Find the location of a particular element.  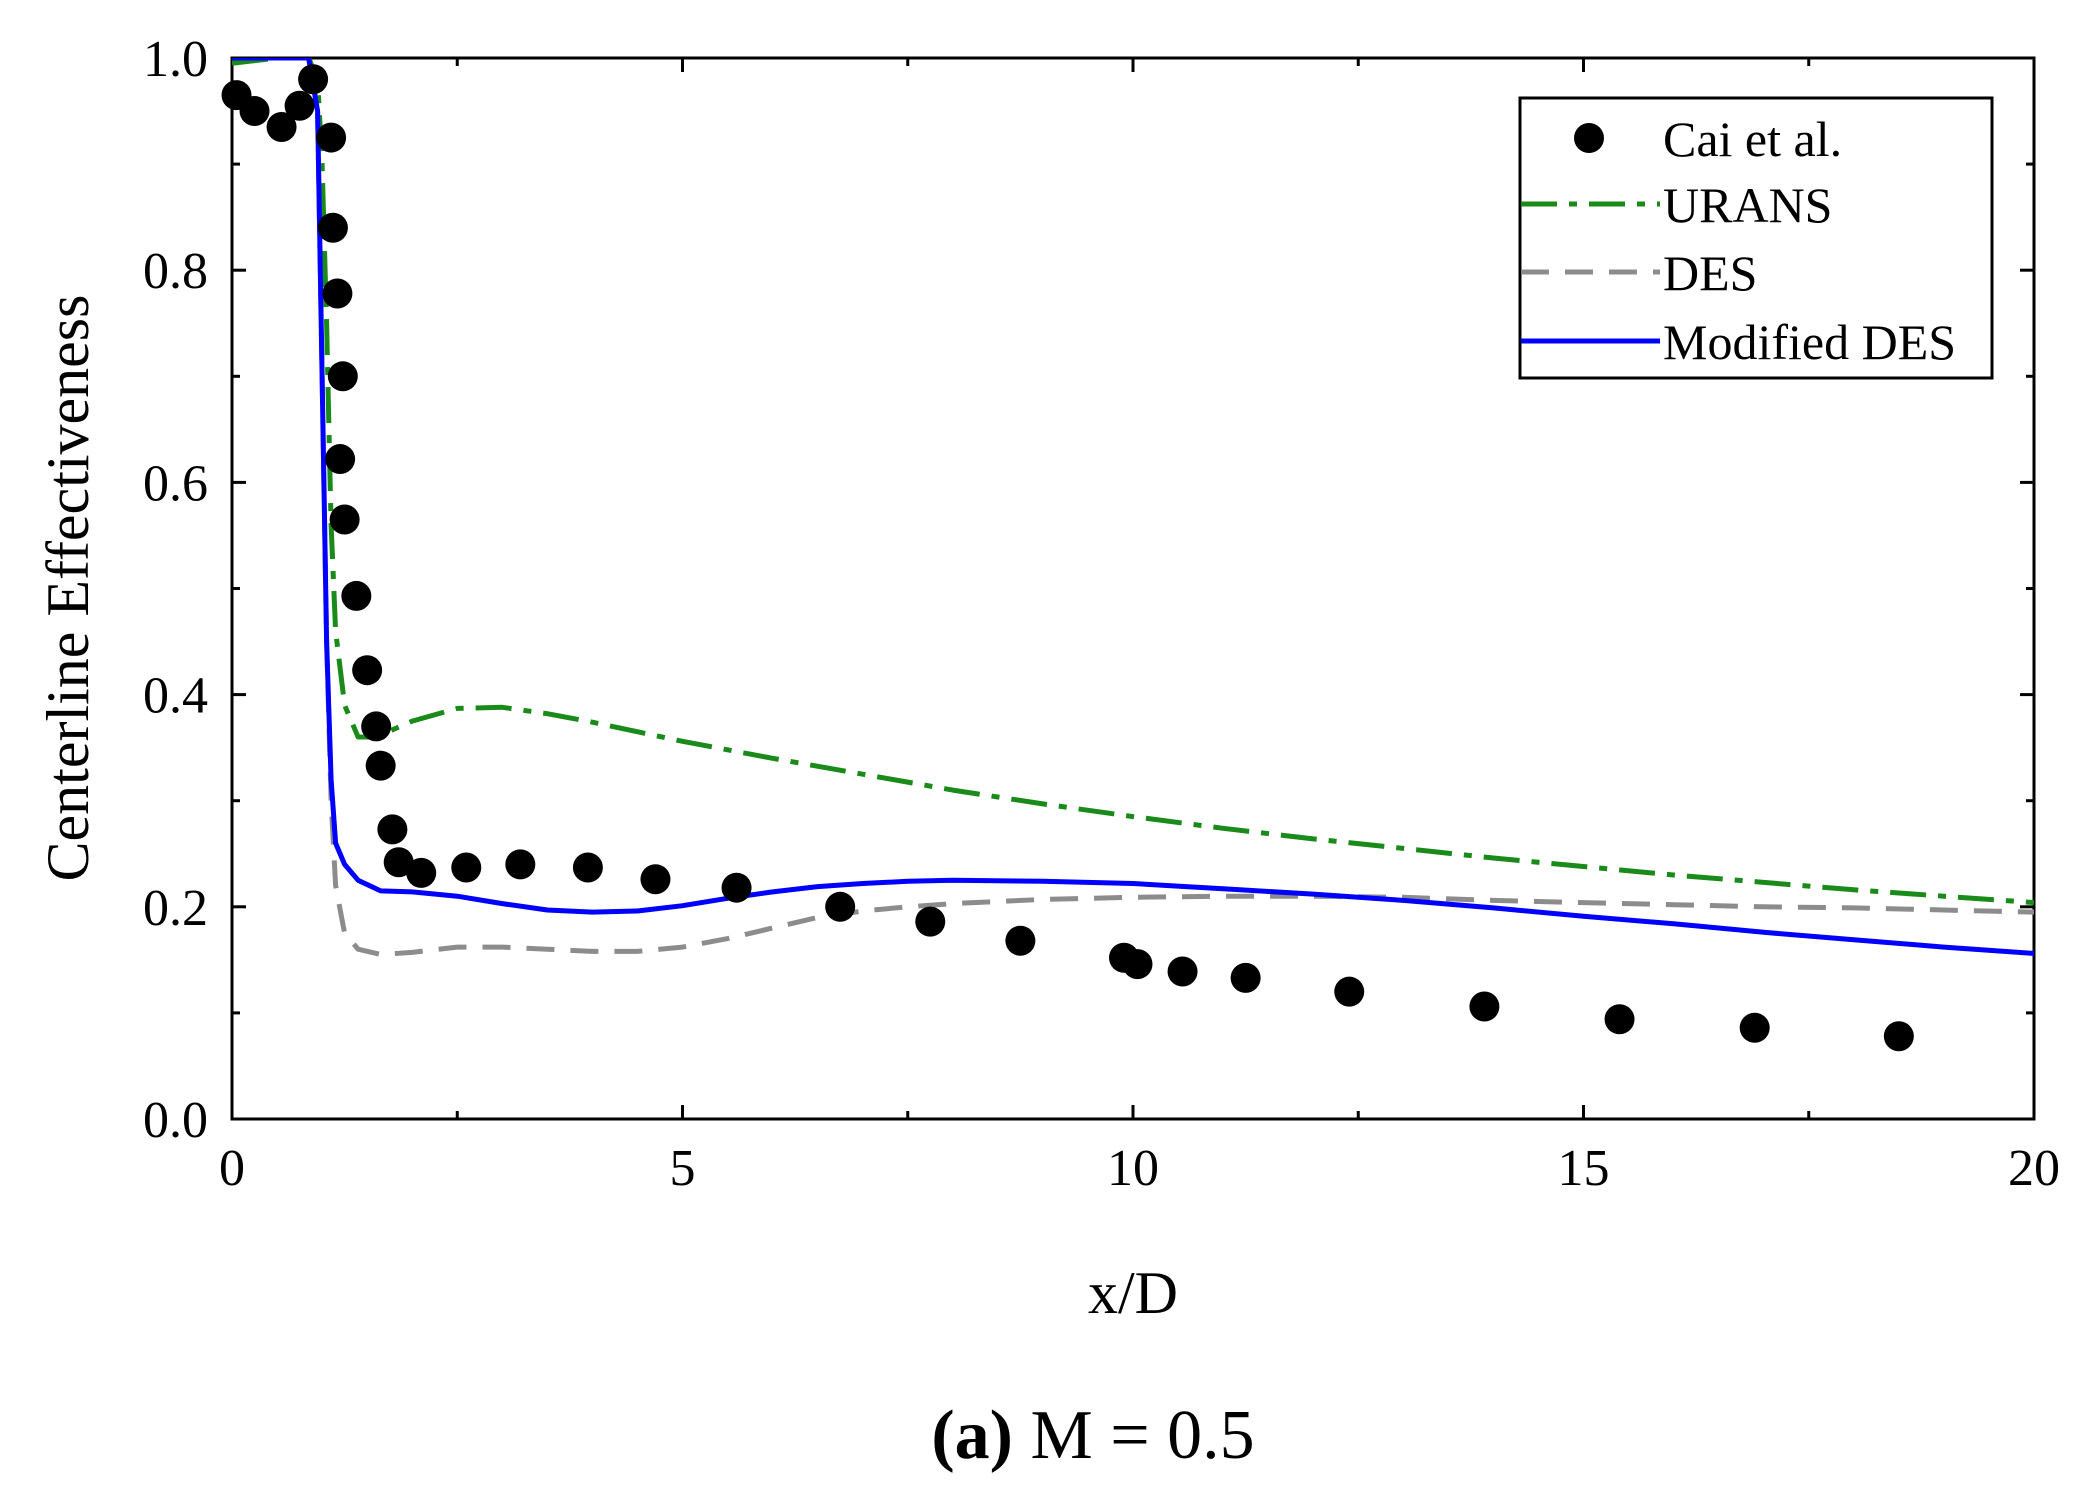

y-tick-label: 0.6 is located at coordinates (175, 483).